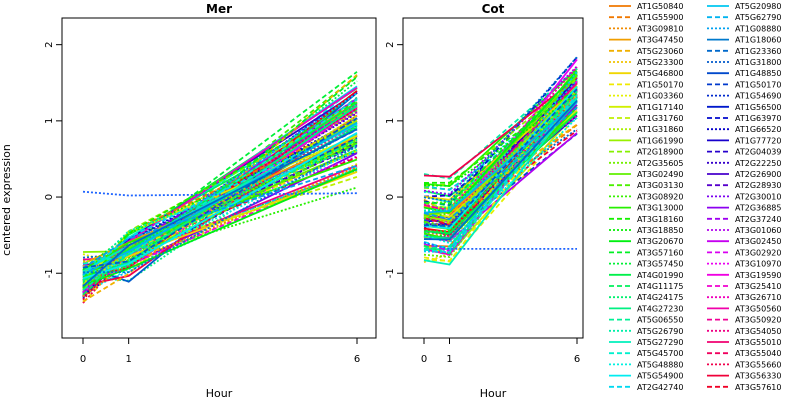  What do you see at coordinates (758, 174) in the screenshot?
I see `legend-label: AT2G26900` at bounding box center [758, 174].